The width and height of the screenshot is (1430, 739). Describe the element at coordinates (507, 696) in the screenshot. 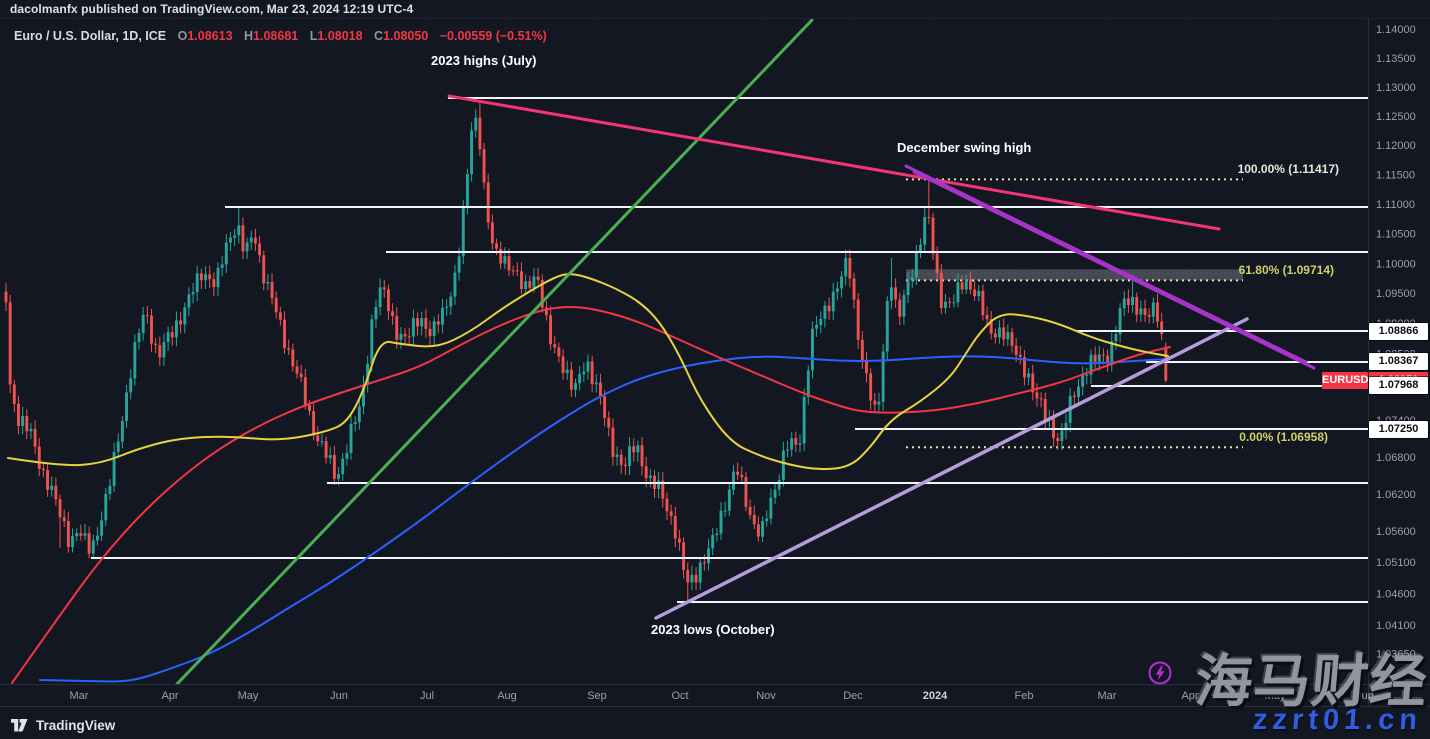

I see `x-tick: Aug` at that location.